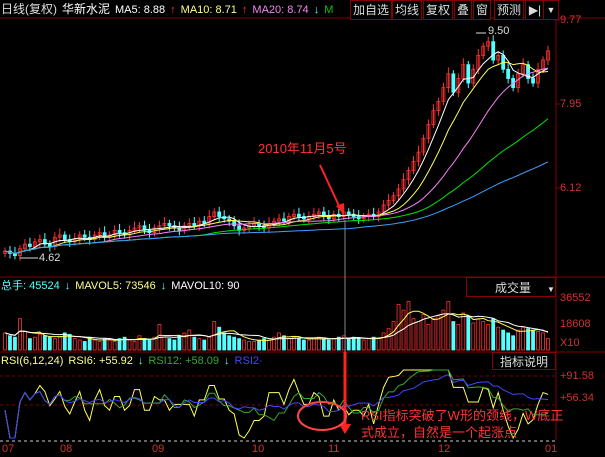  Describe the element at coordinates (407, 10) in the screenshot. I see `ma-button: 均线` at that location.